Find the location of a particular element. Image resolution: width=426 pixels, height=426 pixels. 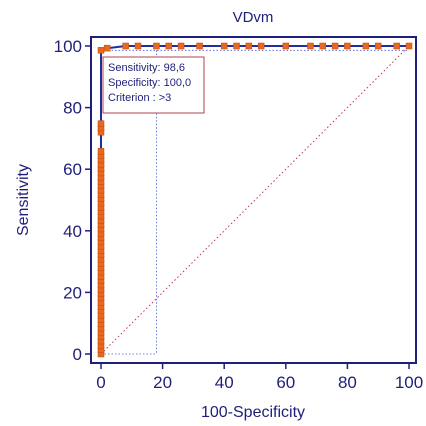

annotation-sensitivity: Sensitivity: 98,6 is located at coordinates (146, 68).